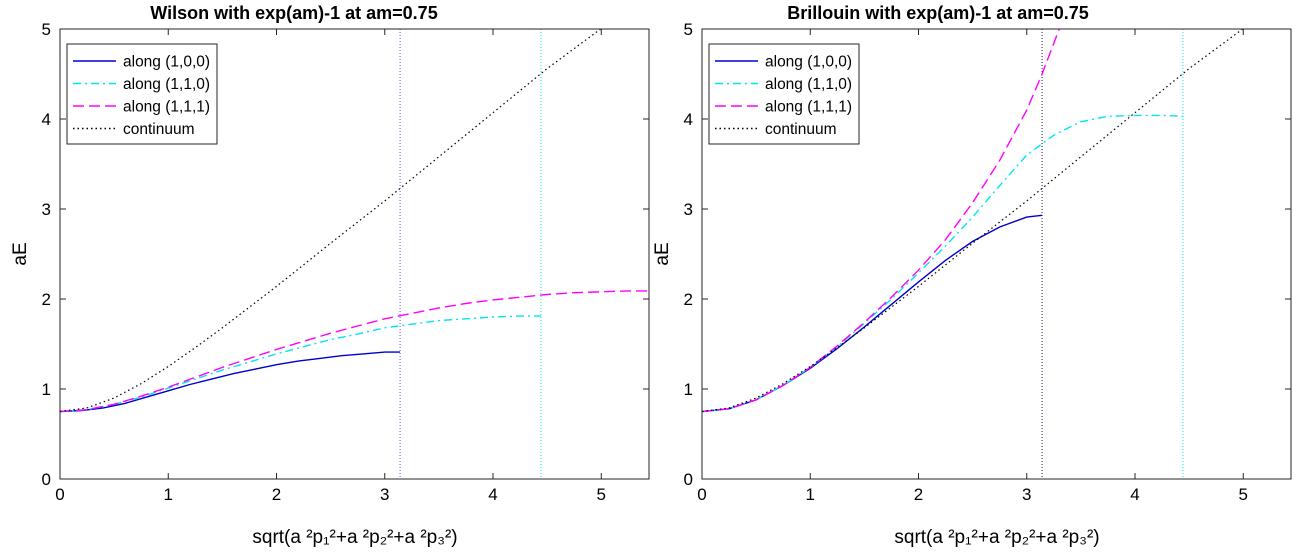  What do you see at coordinates (688, 389) in the screenshot?
I see `brillouin-ytick-label: 1` at bounding box center [688, 389].